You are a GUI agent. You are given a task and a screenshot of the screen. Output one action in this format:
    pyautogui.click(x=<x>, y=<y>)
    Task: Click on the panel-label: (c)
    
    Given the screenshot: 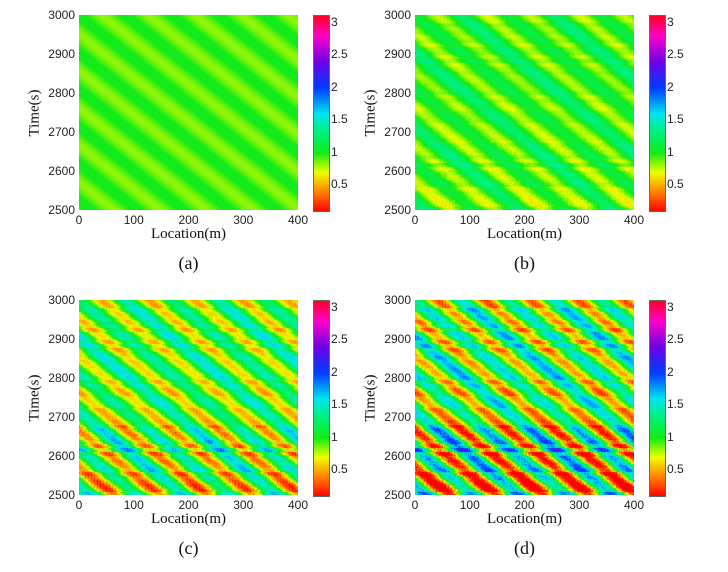 What is the action you would take?
    pyautogui.click(x=188, y=548)
    